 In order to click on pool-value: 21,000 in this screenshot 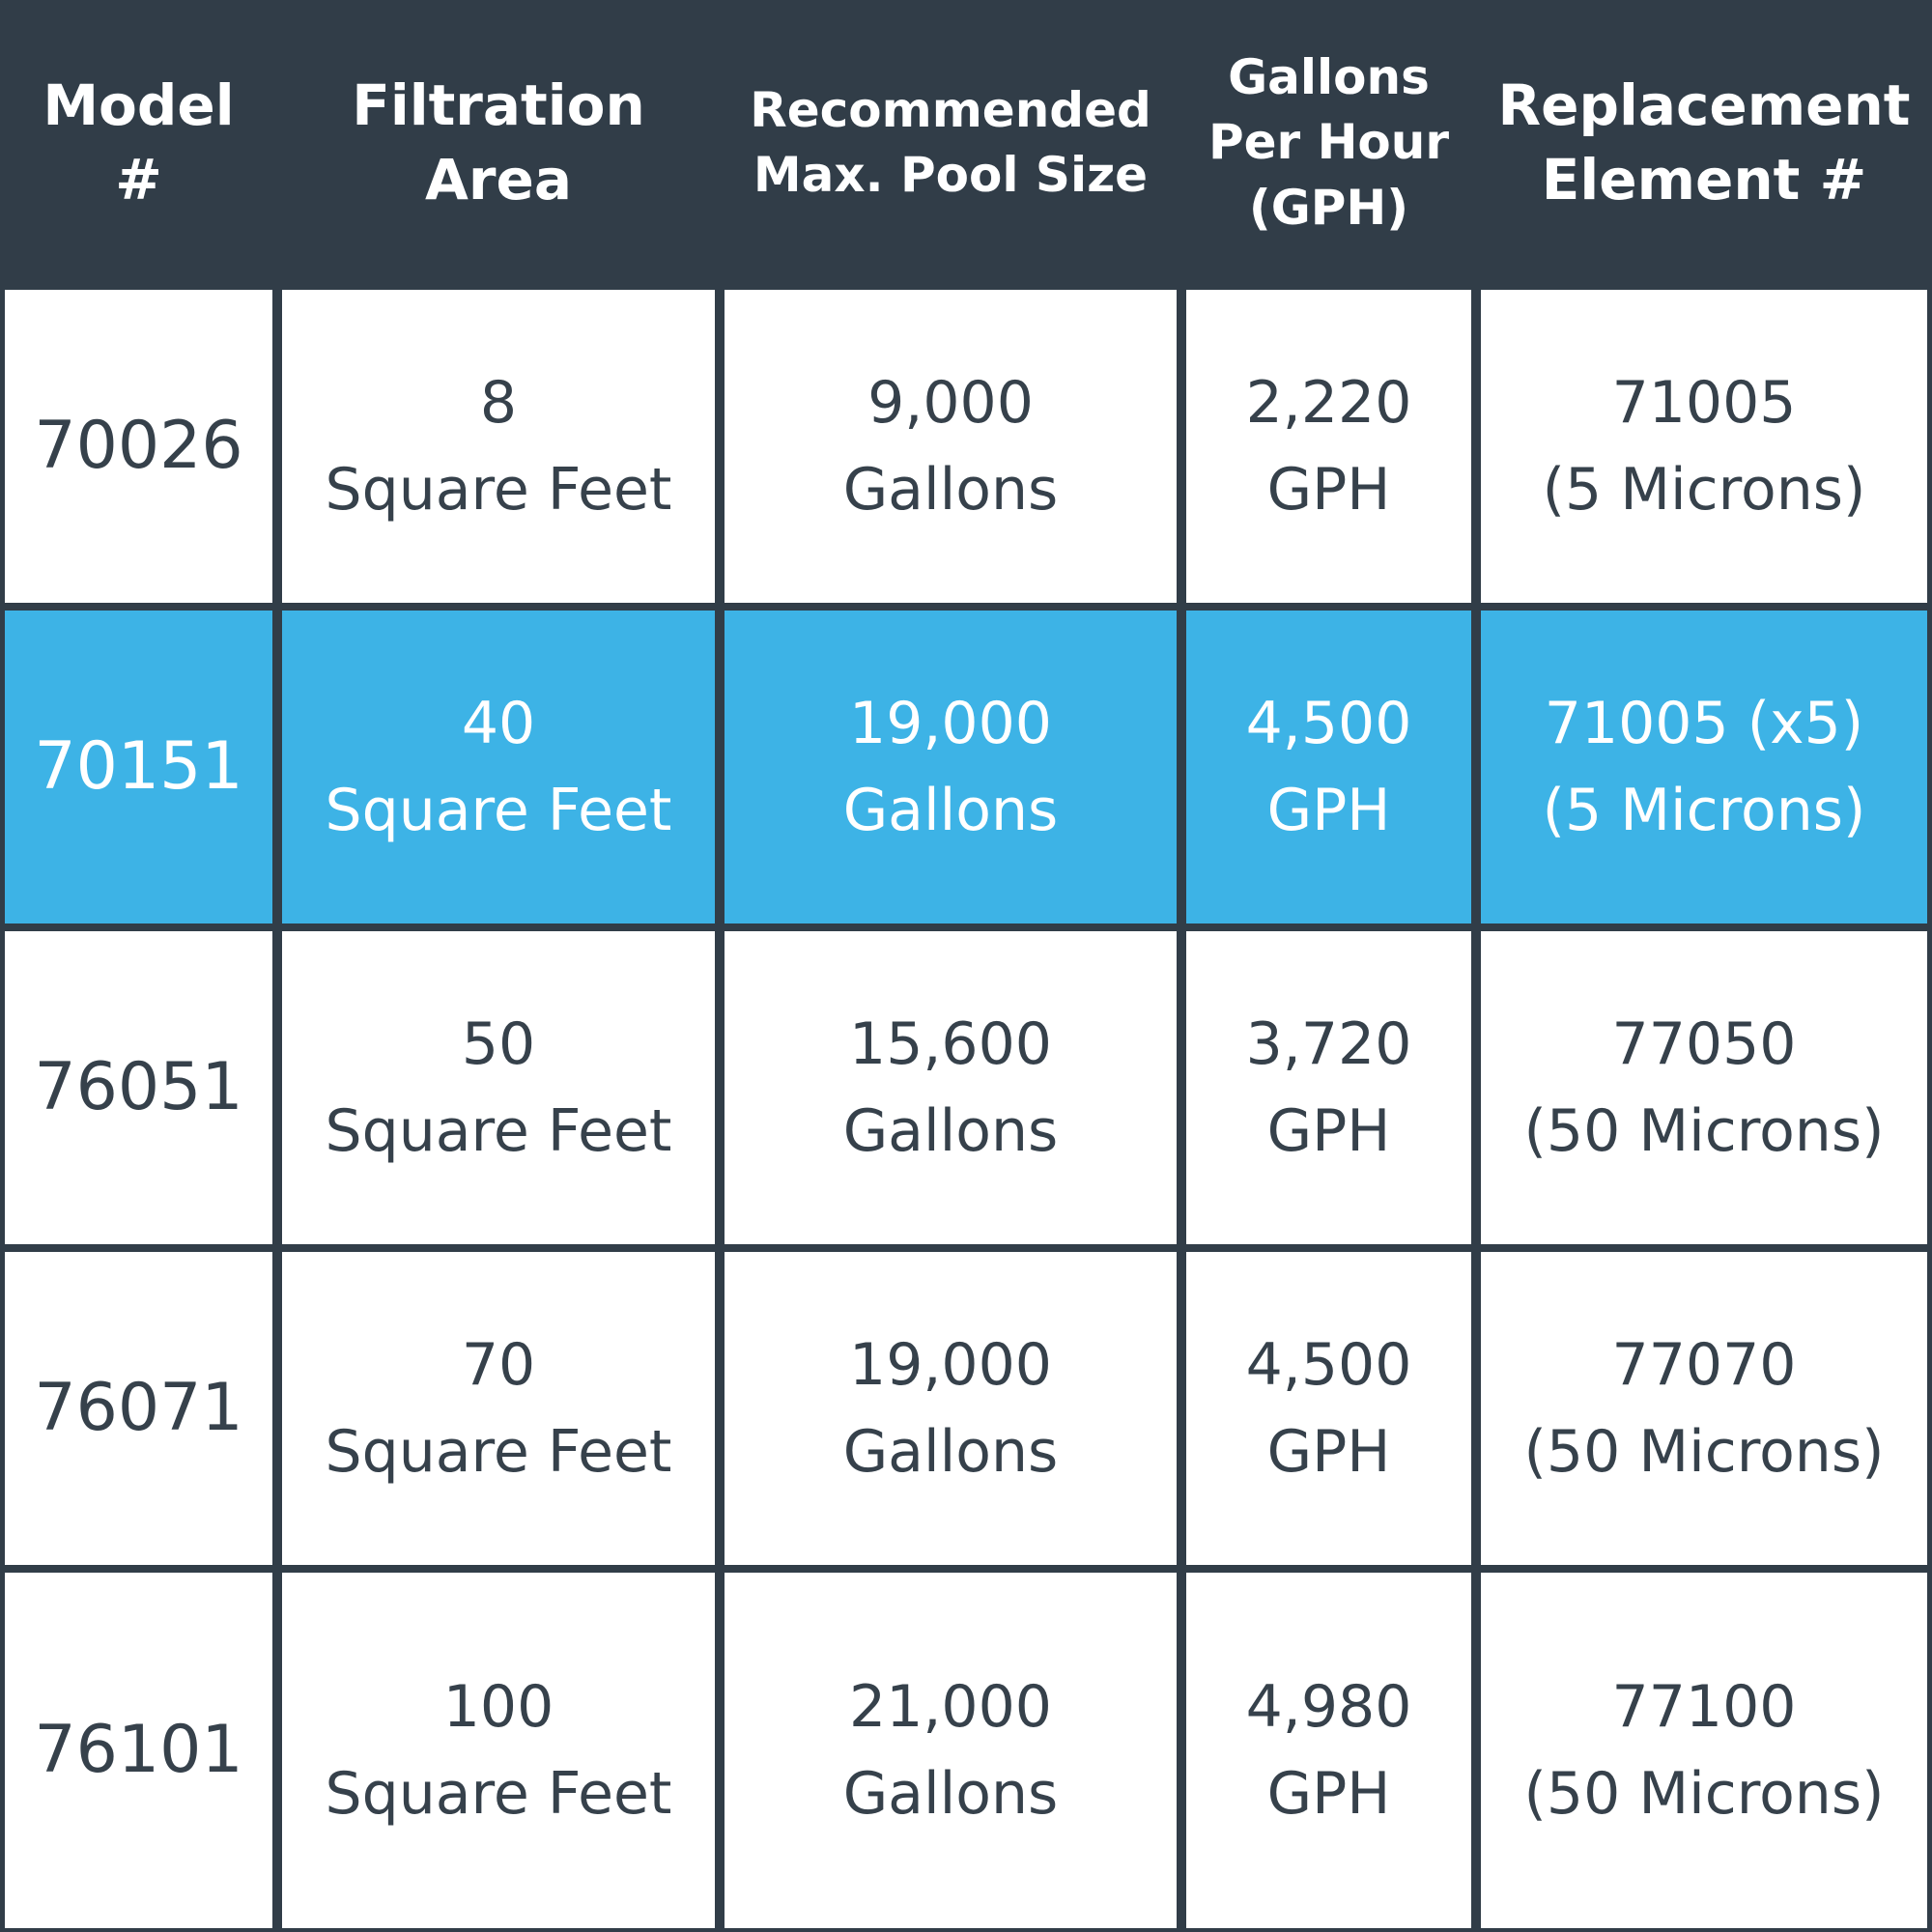, I will do `click(950, 1707)`.